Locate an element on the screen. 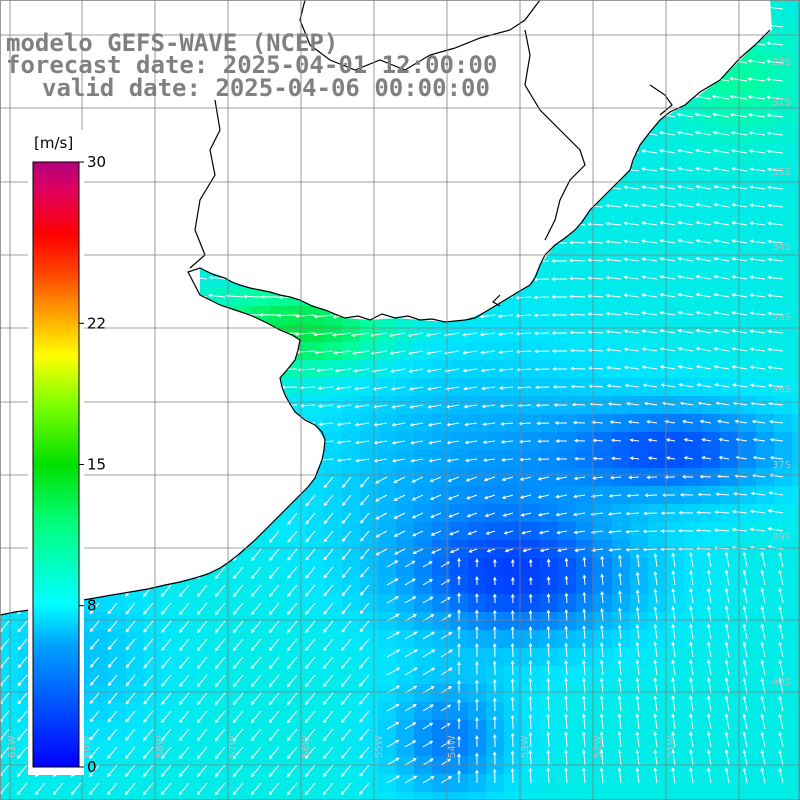  lat-label: 34S is located at coordinates (781, 247).